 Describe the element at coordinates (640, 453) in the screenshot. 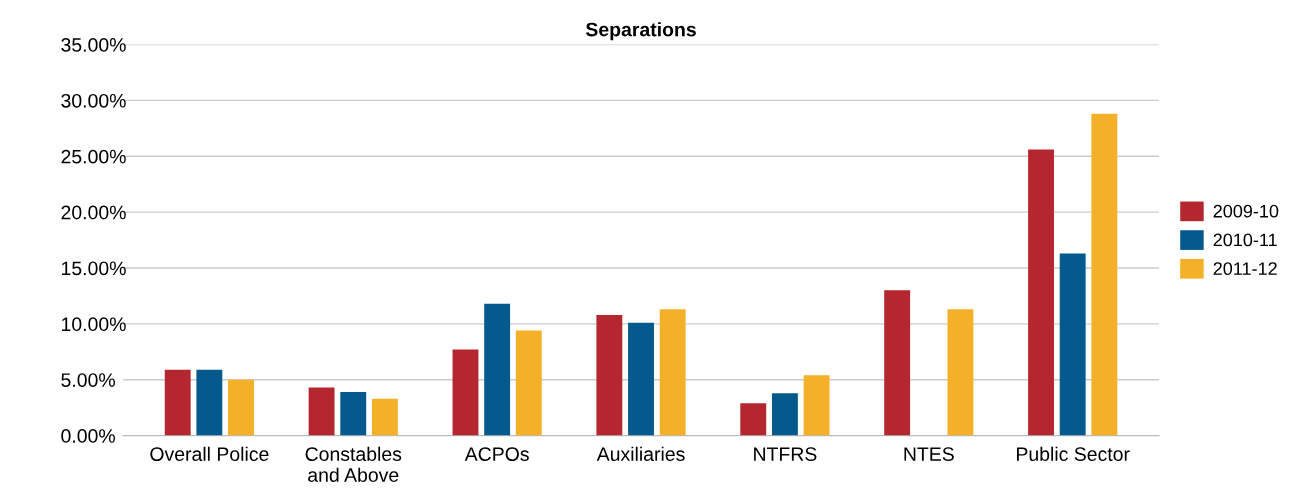

I see `x-tick-label: Auxiliaries` at that location.